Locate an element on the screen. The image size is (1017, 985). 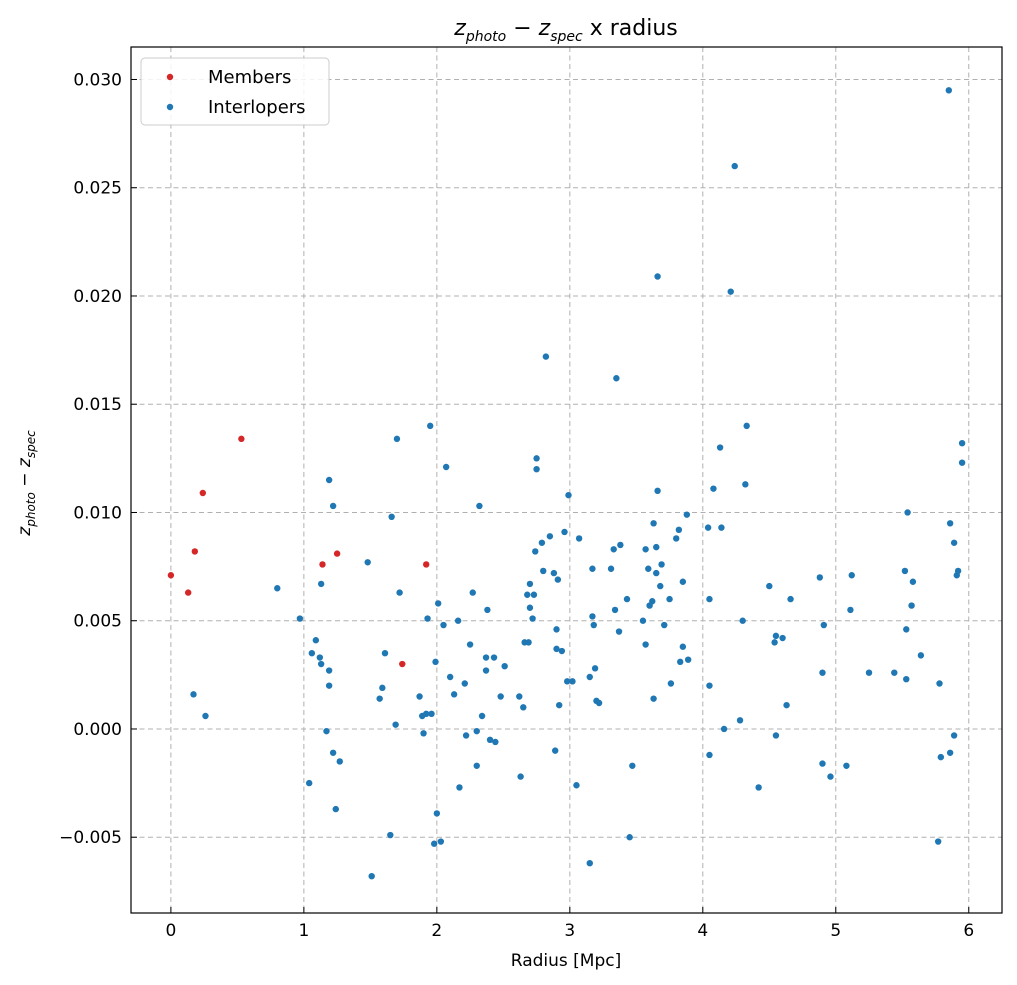
y-tick-label: −0.005 is located at coordinates (90, 838).